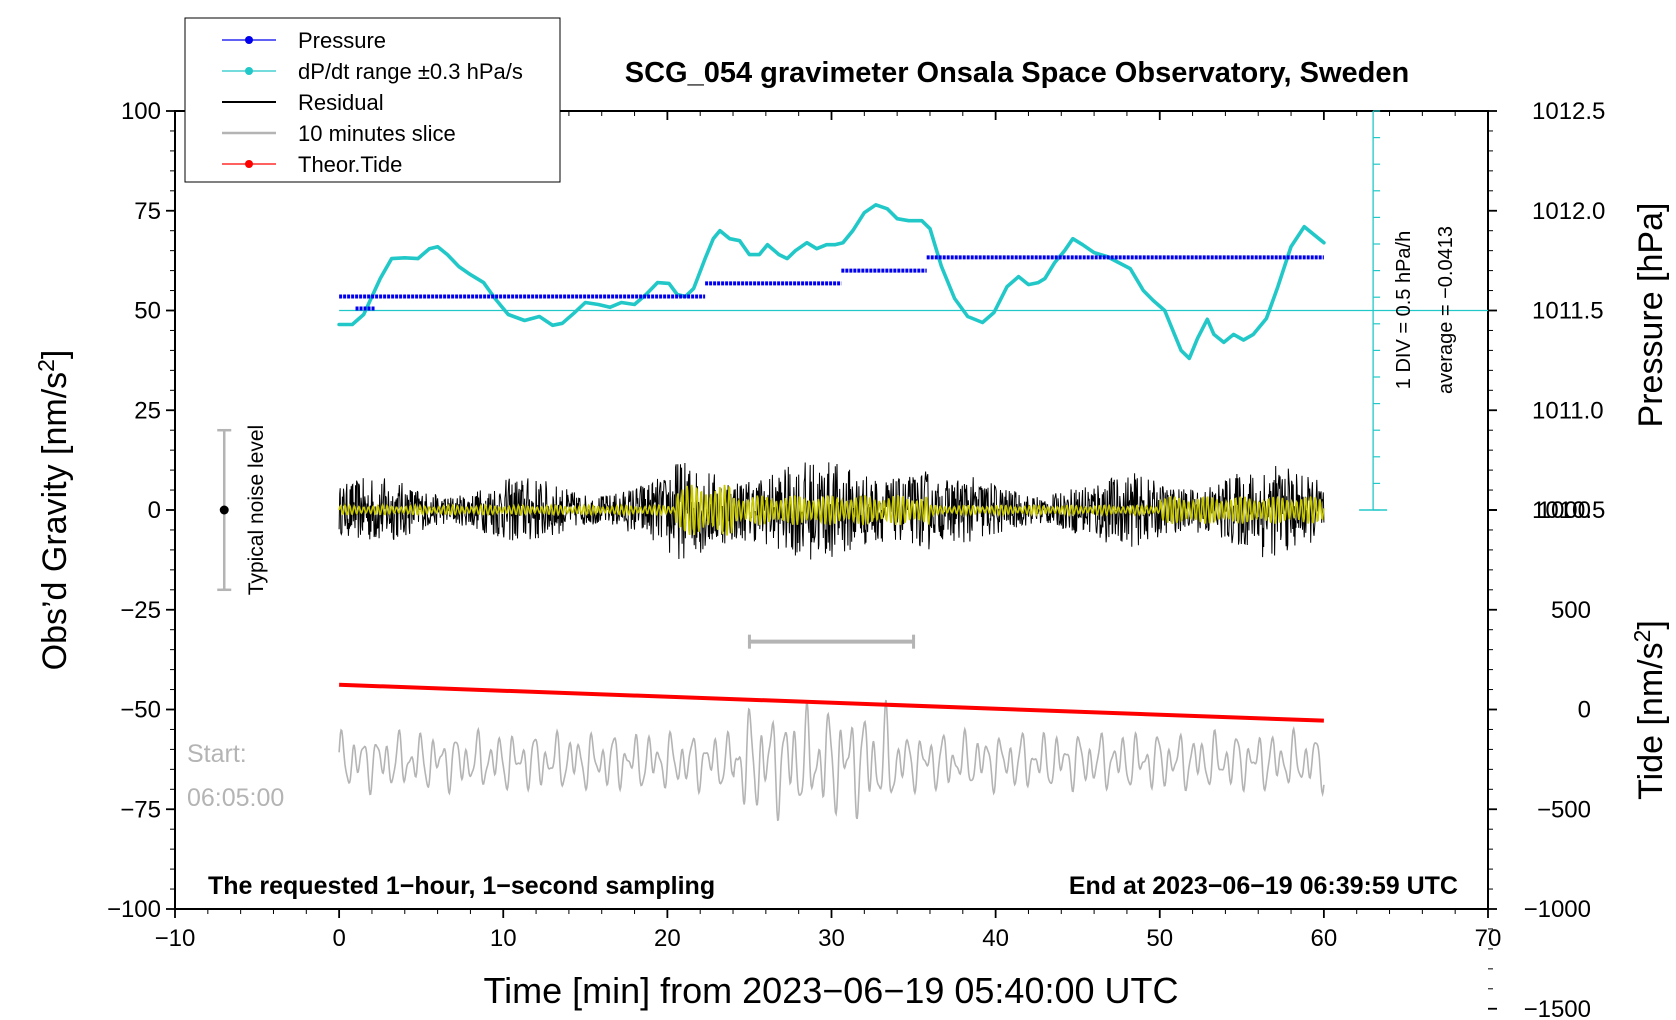 The image size is (1676, 1020). Describe the element at coordinates (831, 282) in the screenshot. I see `dpdt-curve` at that location.